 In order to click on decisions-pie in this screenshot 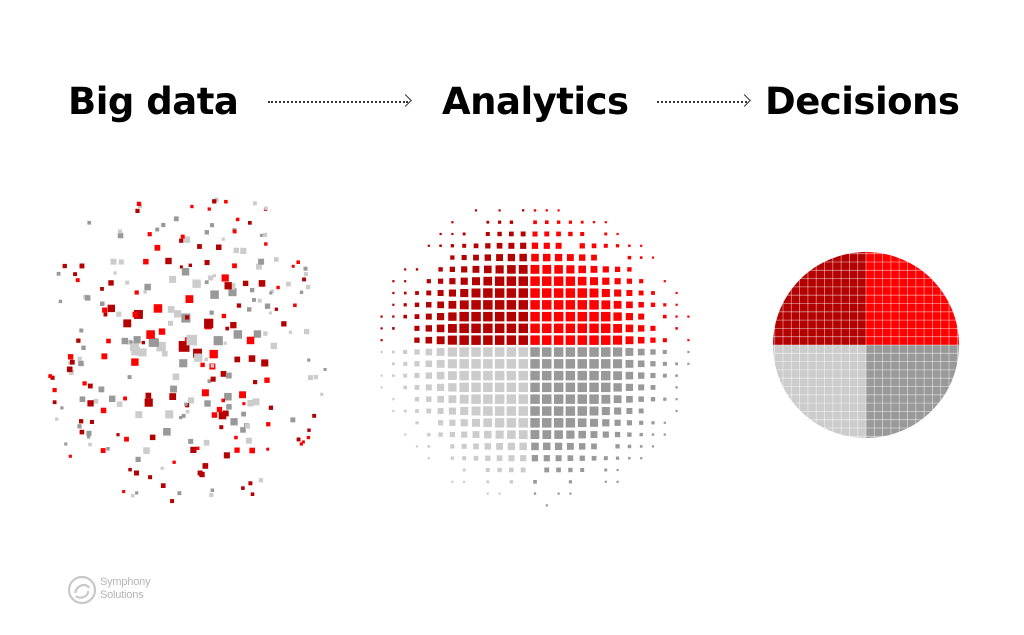, I will do `click(866, 345)`.